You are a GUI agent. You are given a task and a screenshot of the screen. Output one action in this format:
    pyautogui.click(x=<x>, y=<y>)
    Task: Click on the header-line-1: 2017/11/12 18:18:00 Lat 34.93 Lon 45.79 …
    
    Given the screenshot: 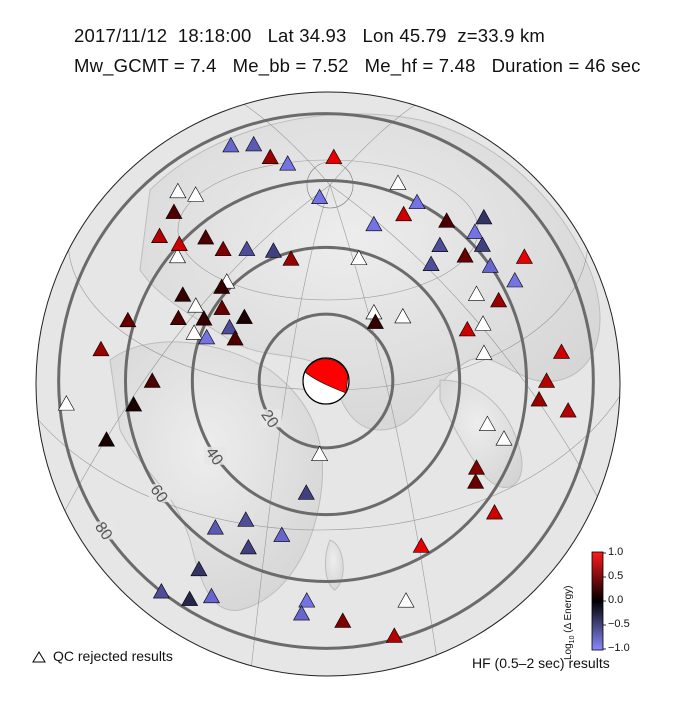 What is the action you would take?
    pyautogui.click(x=309, y=36)
    